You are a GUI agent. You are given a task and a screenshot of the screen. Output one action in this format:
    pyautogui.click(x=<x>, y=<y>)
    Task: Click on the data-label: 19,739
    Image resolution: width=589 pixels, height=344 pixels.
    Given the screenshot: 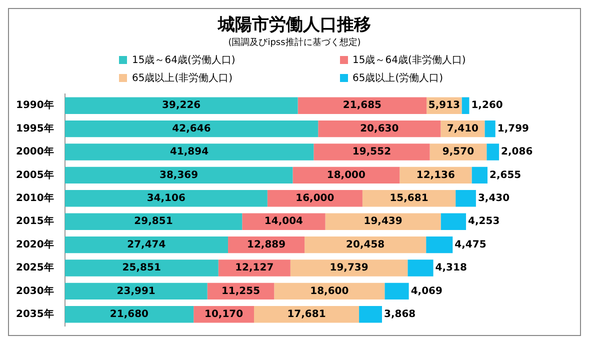 What is the action you would take?
    pyautogui.click(x=349, y=268)
    